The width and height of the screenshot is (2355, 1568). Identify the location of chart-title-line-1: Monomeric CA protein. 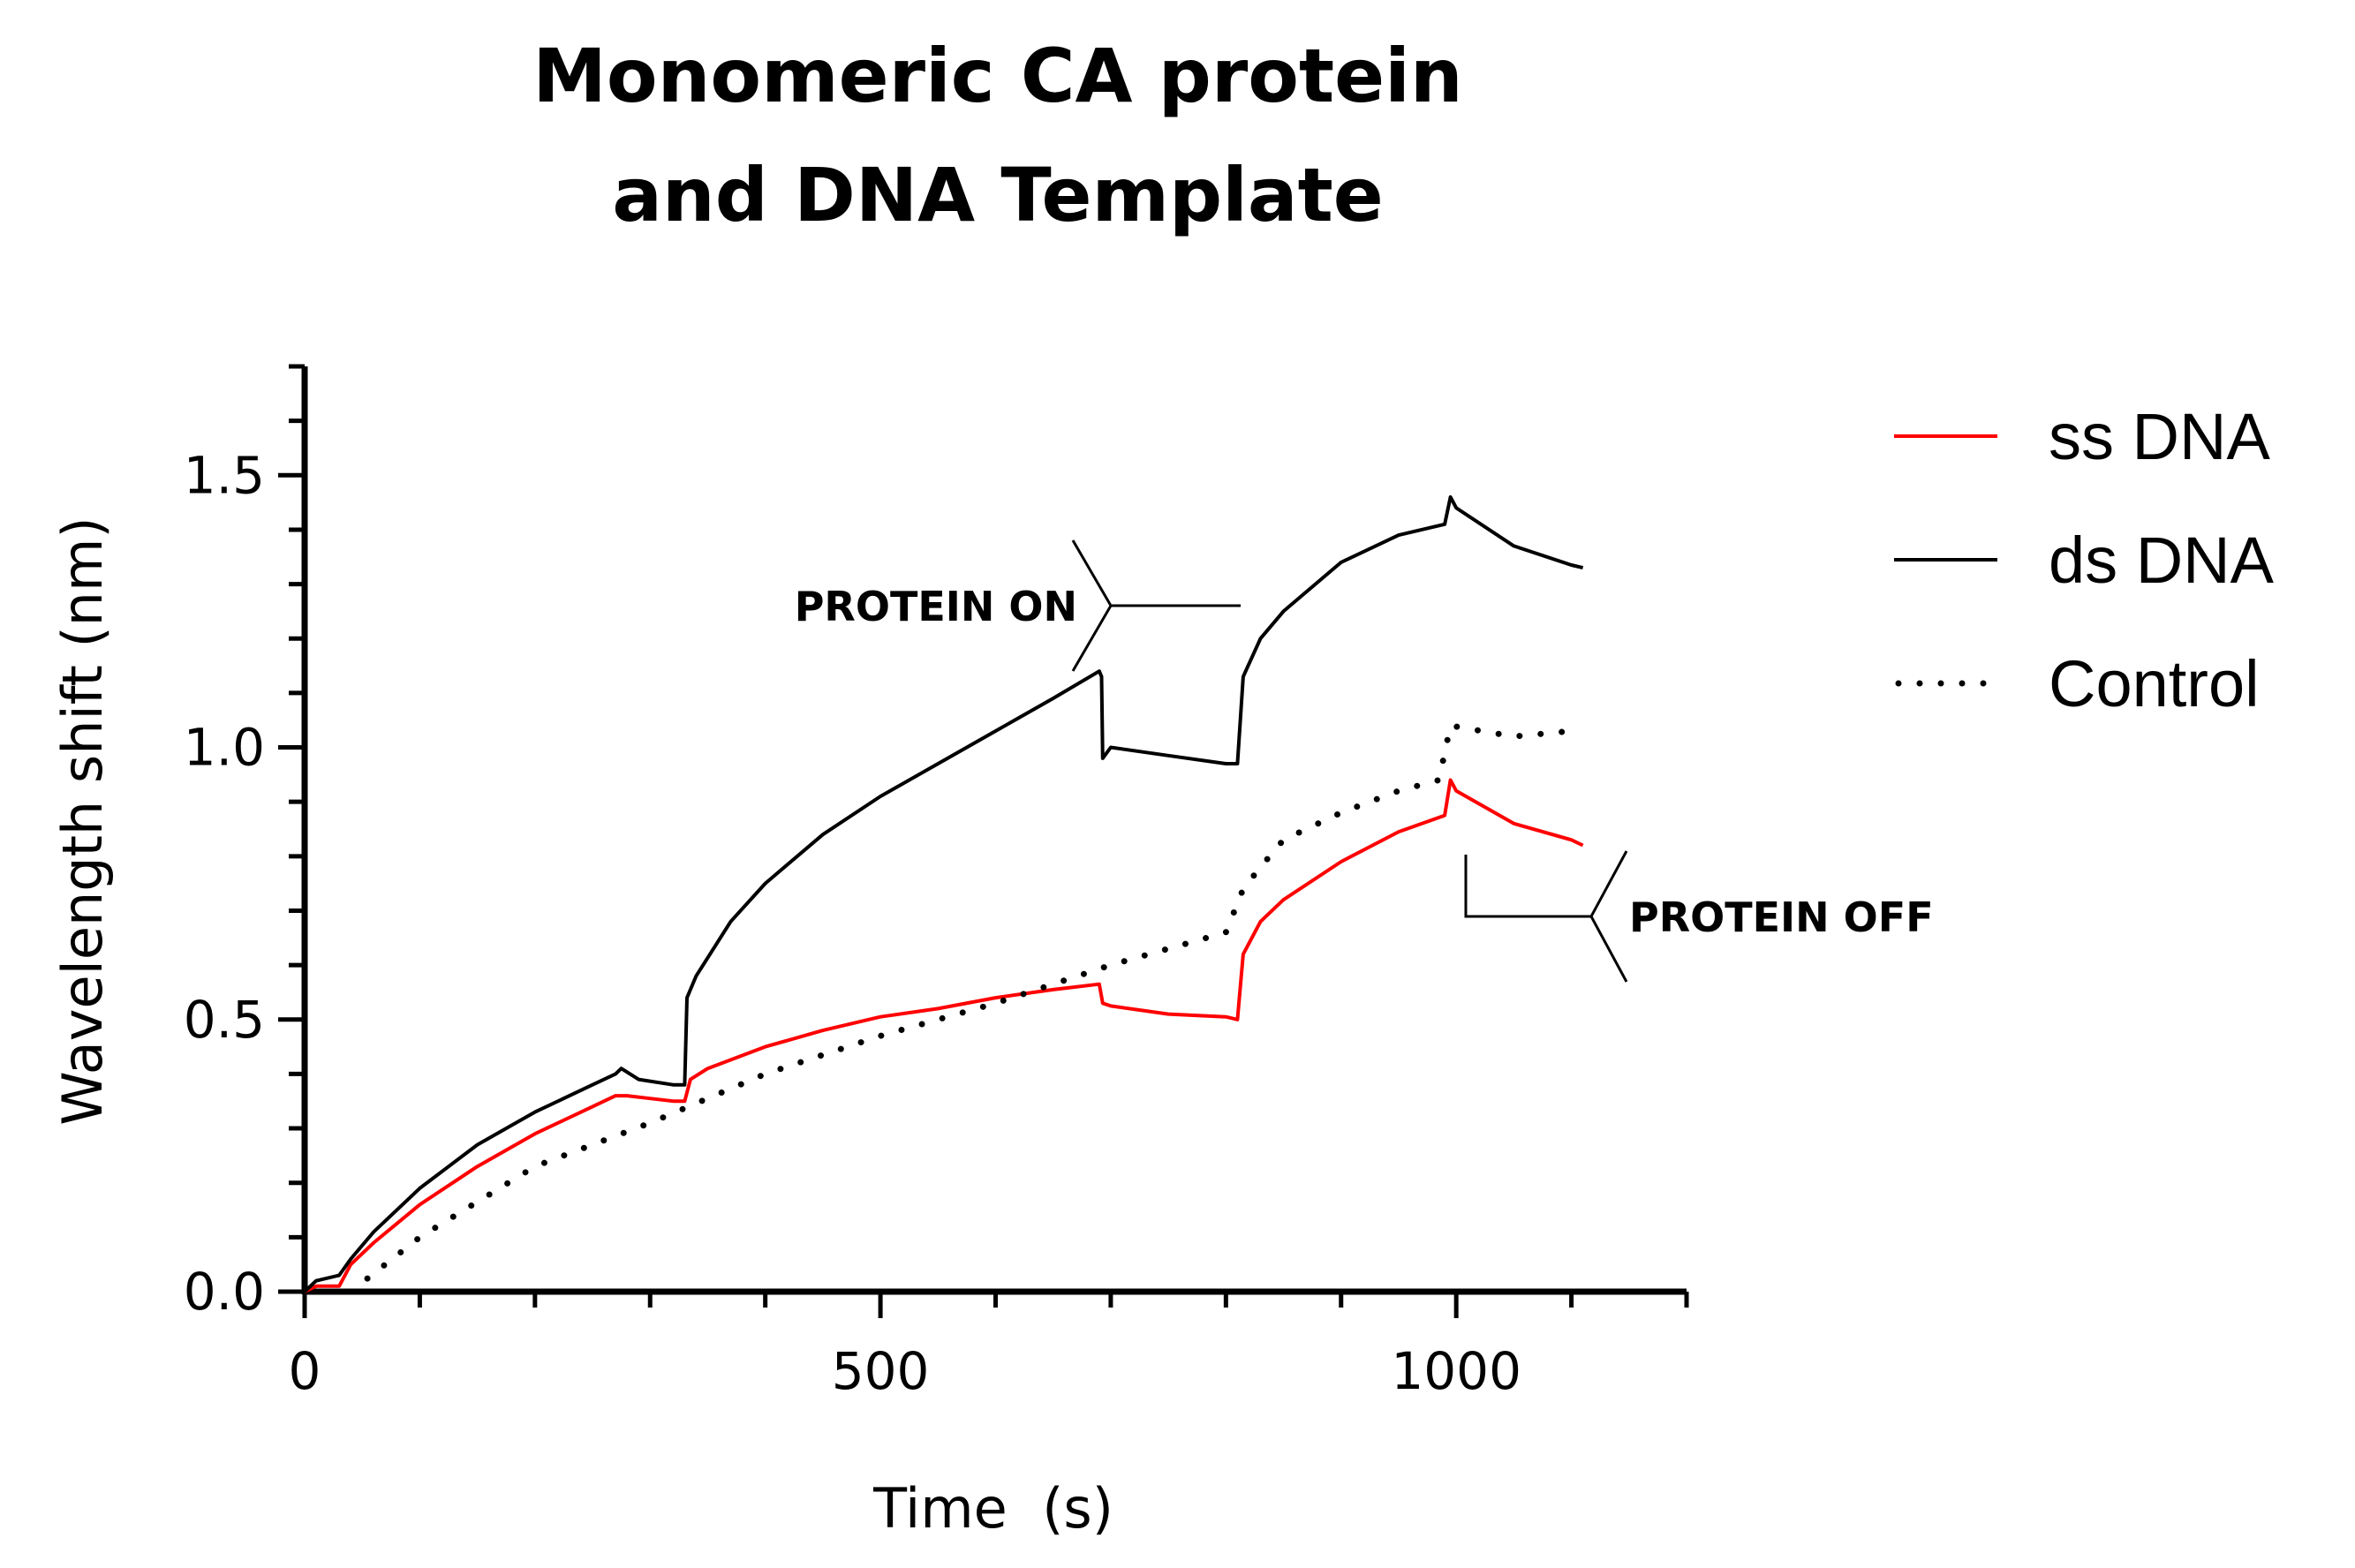
(997, 76).